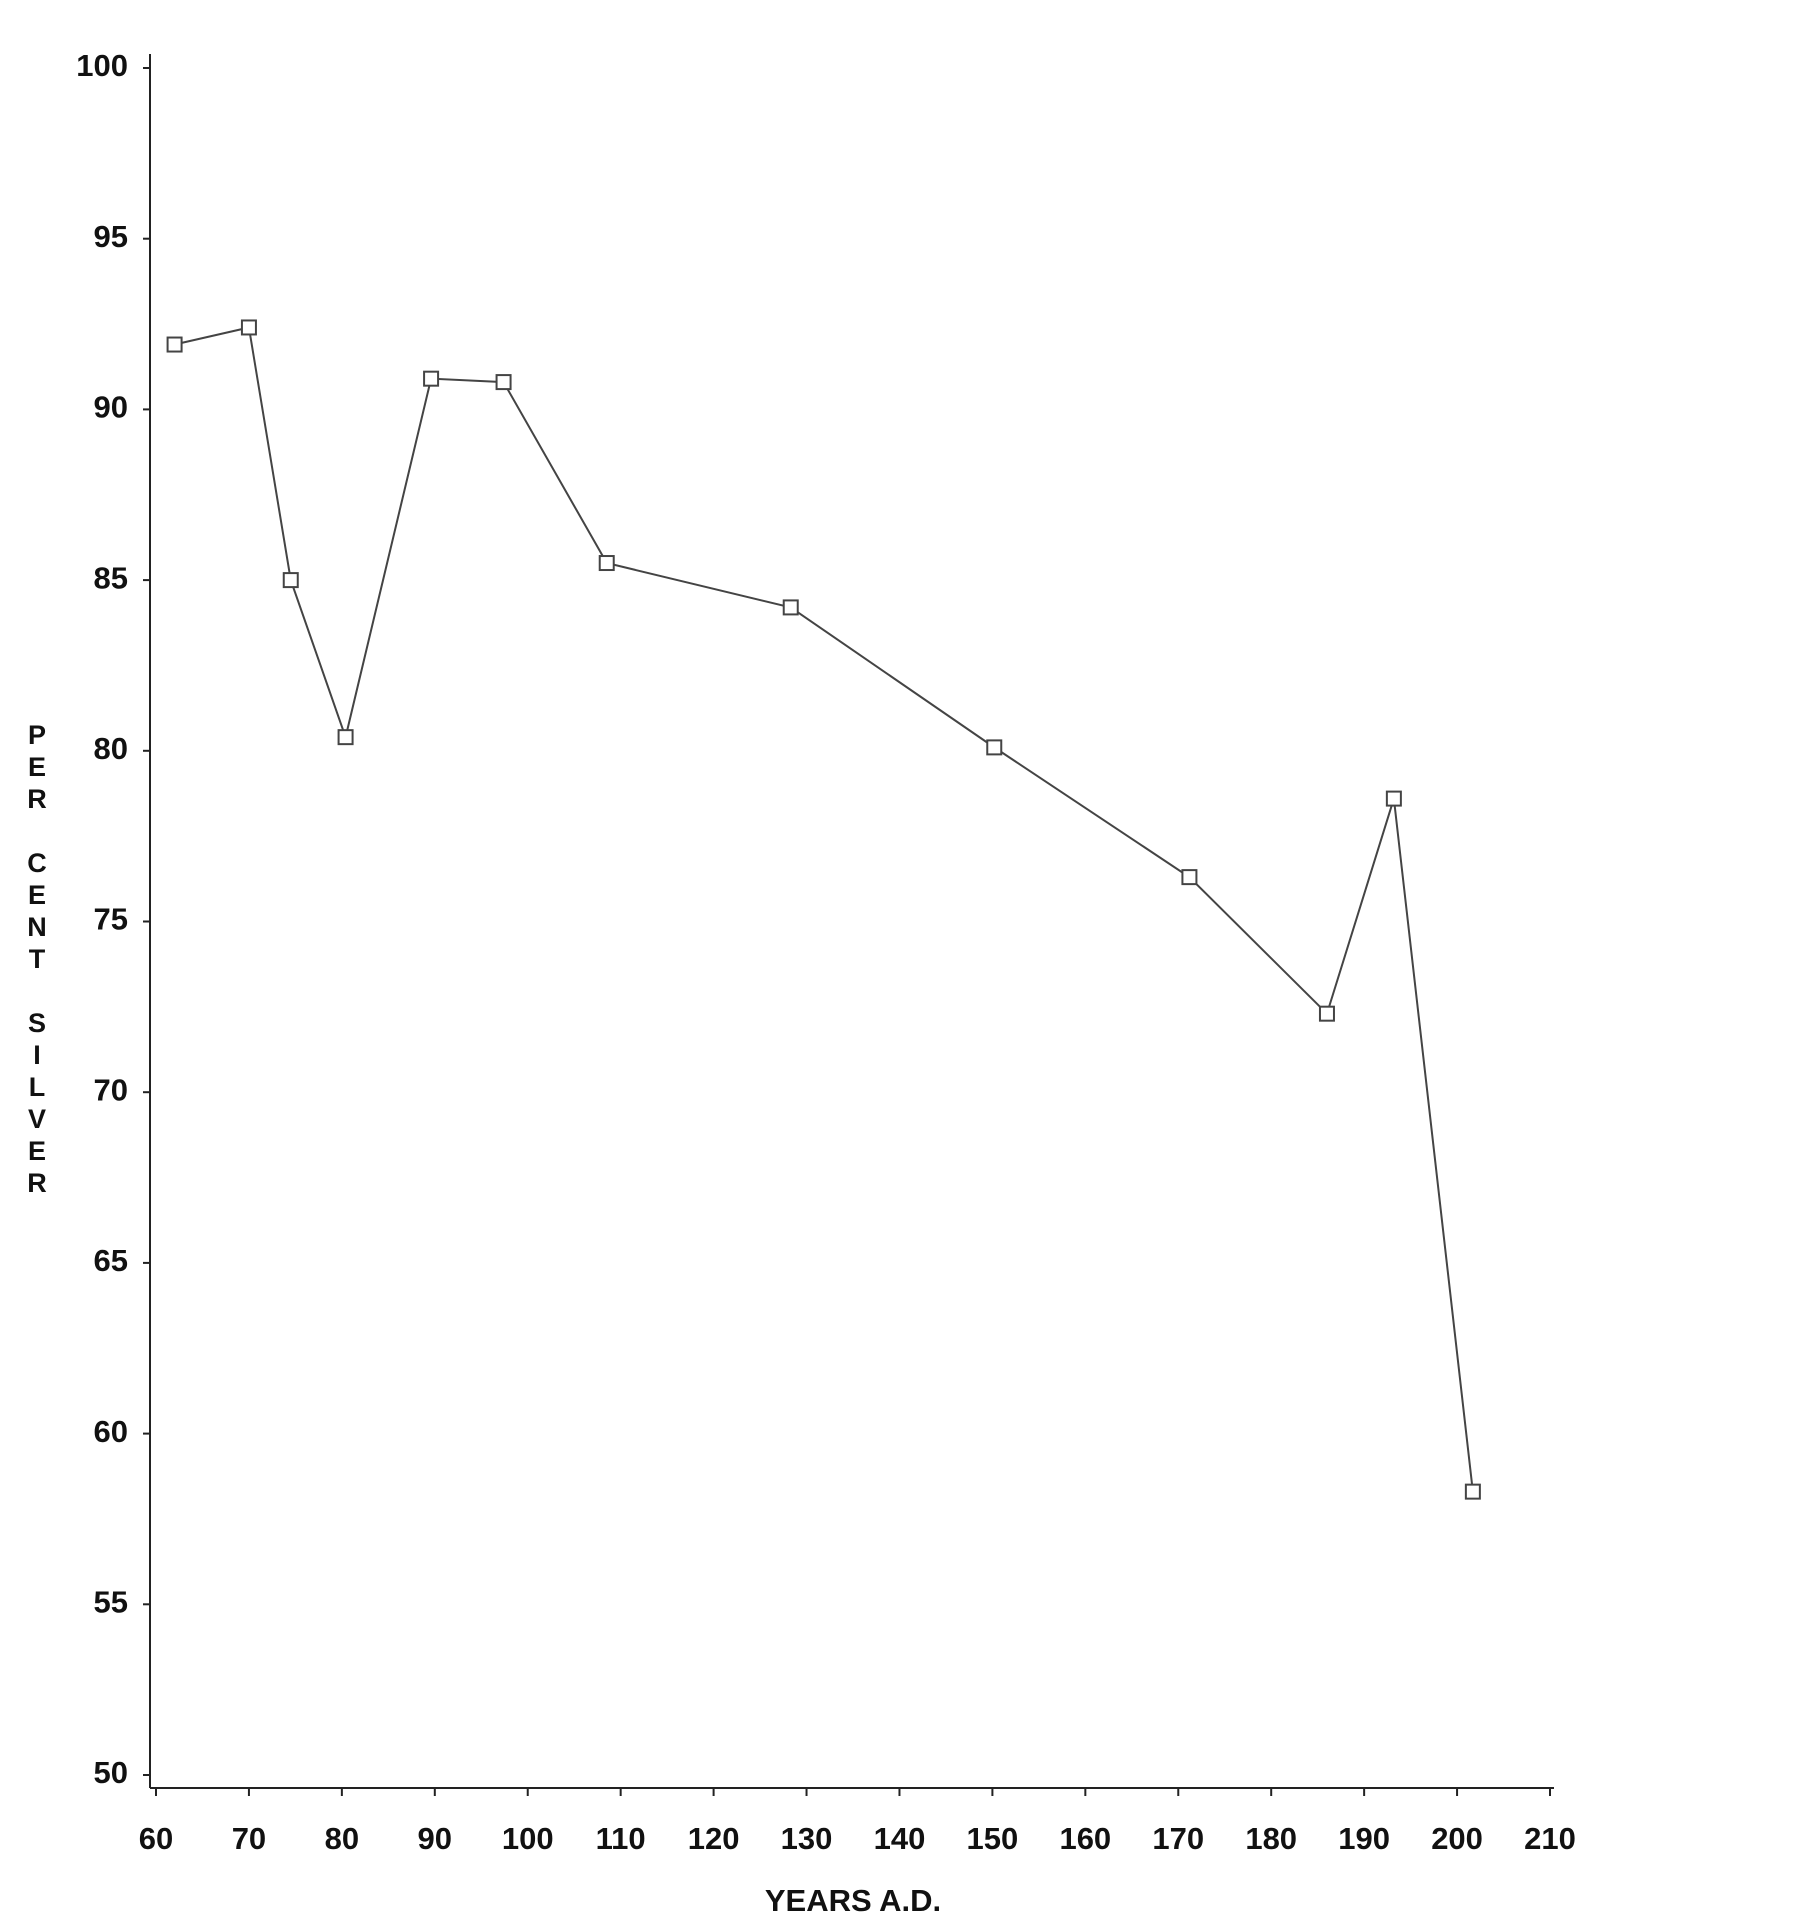 The width and height of the screenshot is (1815, 1920). I want to click on y-tick-label: 95, so click(111, 236).